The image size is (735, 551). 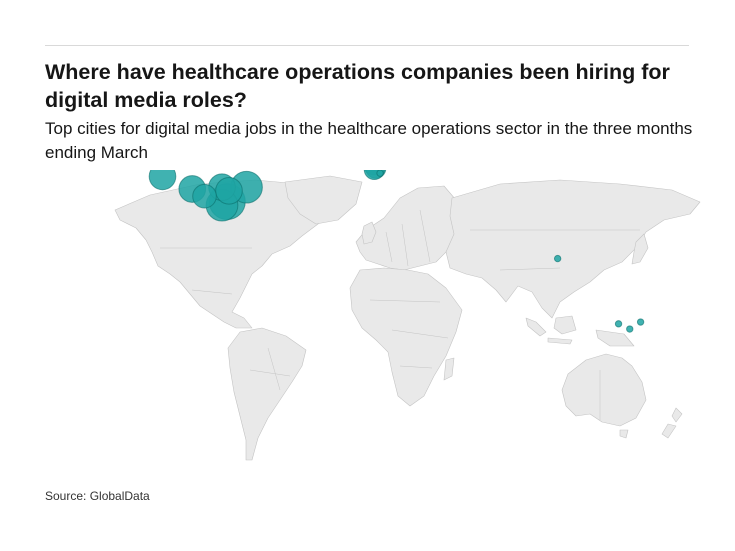 What do you see at coordinates (229, 190) in the screenshot?
I see `bubble-6: US Midwest` at bounding box center [229, 190].